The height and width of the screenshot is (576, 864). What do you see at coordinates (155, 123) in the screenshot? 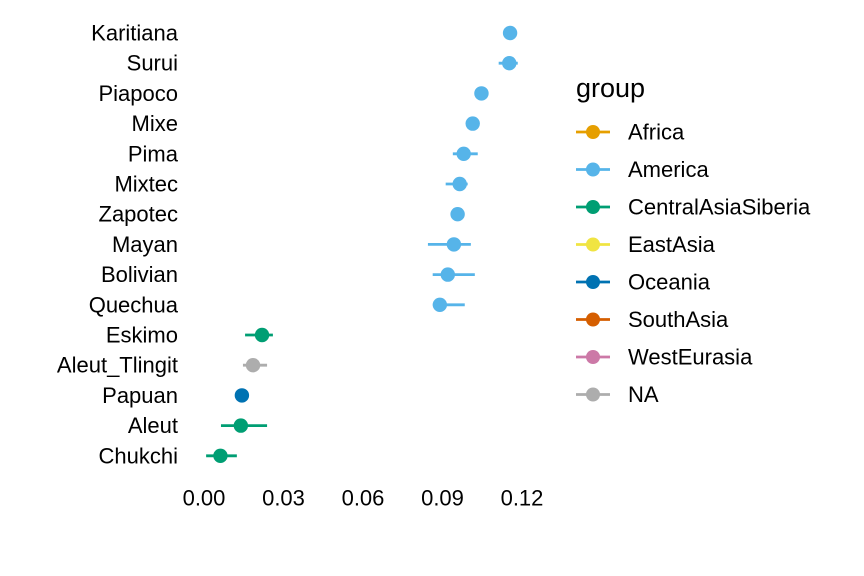
I see `y-axis-label: Mixe` at bounding box center [155, 123].